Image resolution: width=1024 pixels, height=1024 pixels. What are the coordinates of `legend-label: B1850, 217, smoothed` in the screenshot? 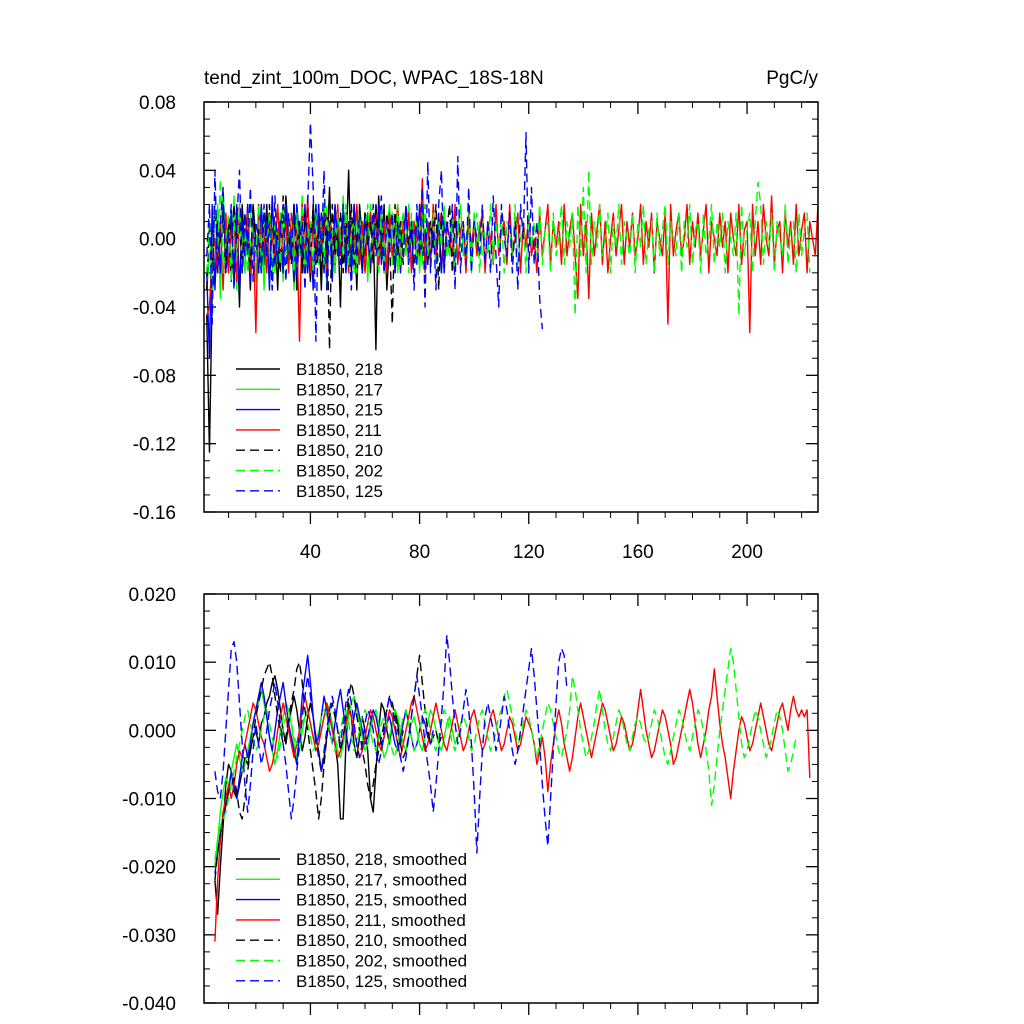 It's located at (381, 879).